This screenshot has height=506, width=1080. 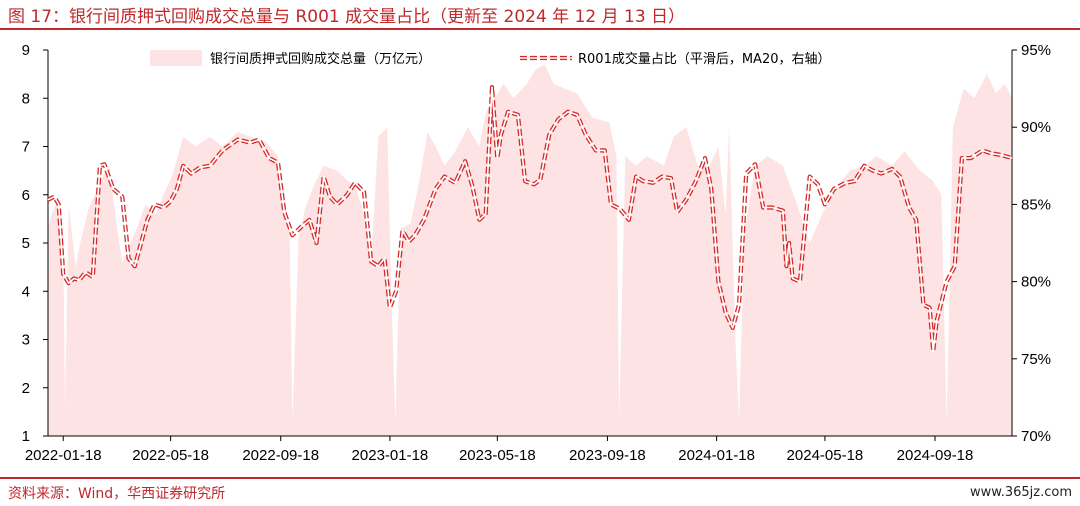 What do you see at coordinates (26, 340) in the screenshot?
I see `y-left-tick-label: 3` at bounding box center [26, 340].